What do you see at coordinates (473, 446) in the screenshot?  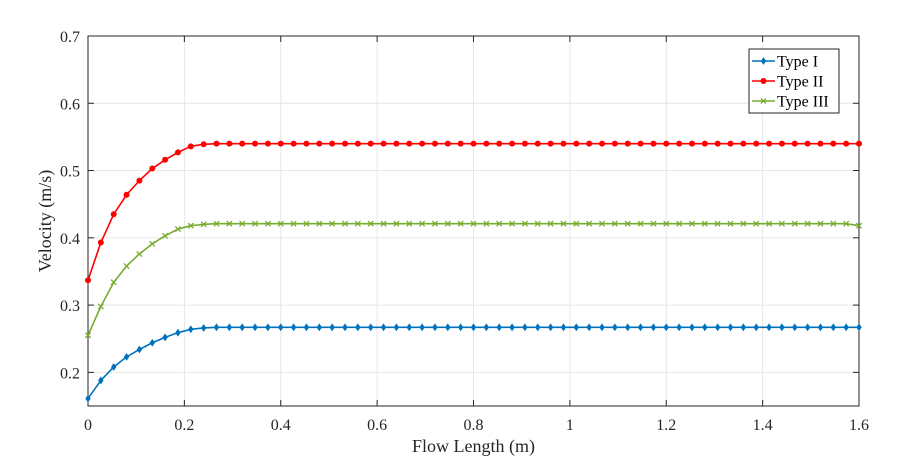 I see `x-axis-label: Flow Length (m)` at bounding box center [473, 446].